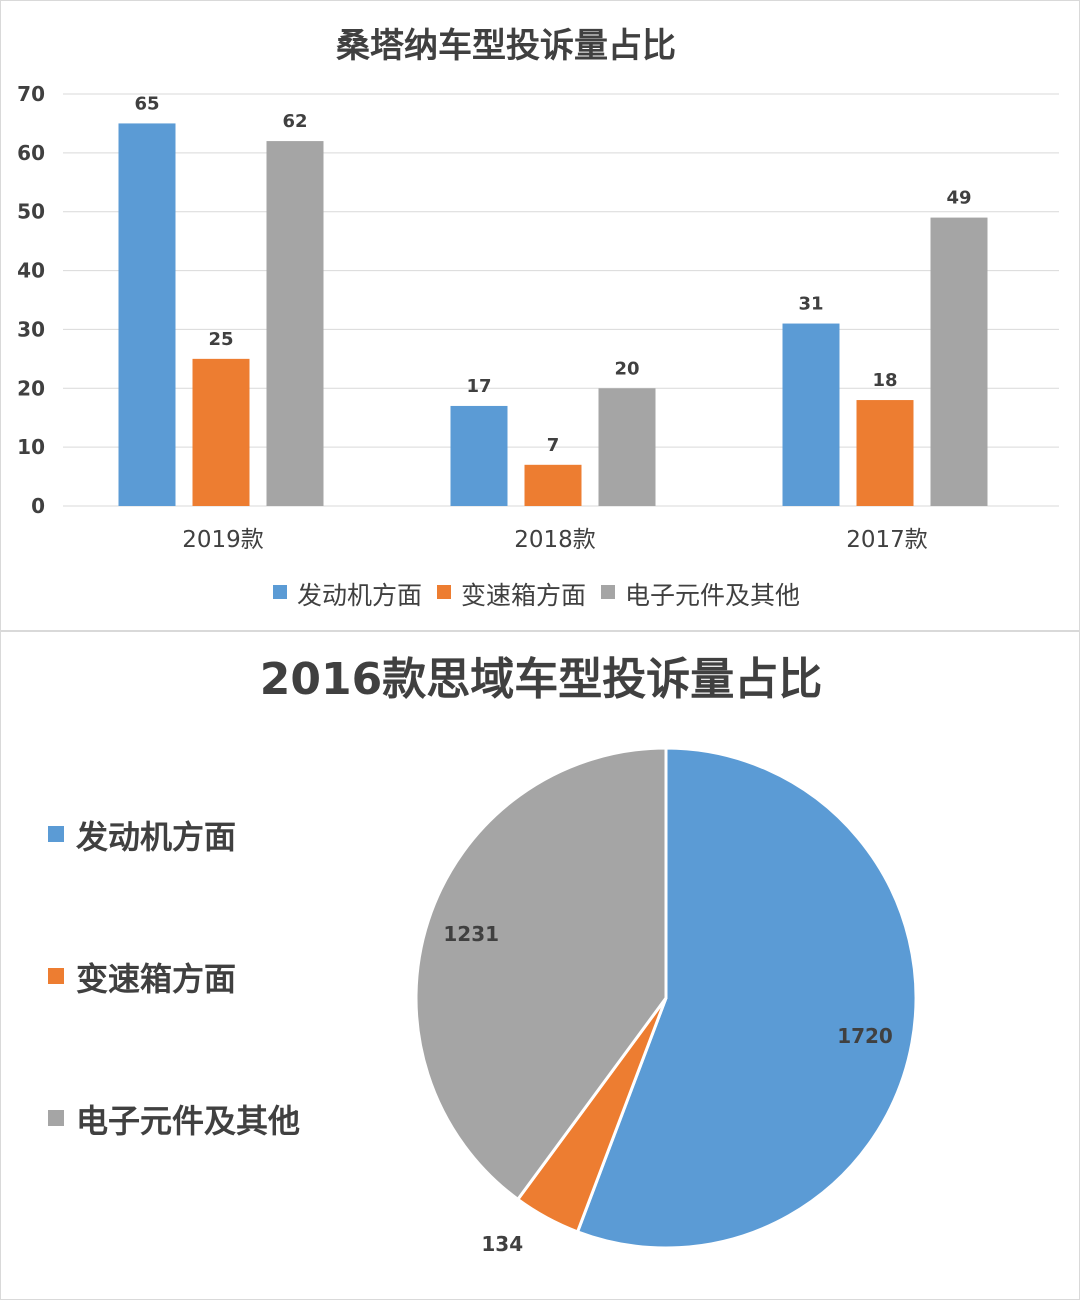 This screenshot has width=1080, height=1300. I want to click on pie-chart-title: 2016款思域车型投诉量占比, so click(541, 679).